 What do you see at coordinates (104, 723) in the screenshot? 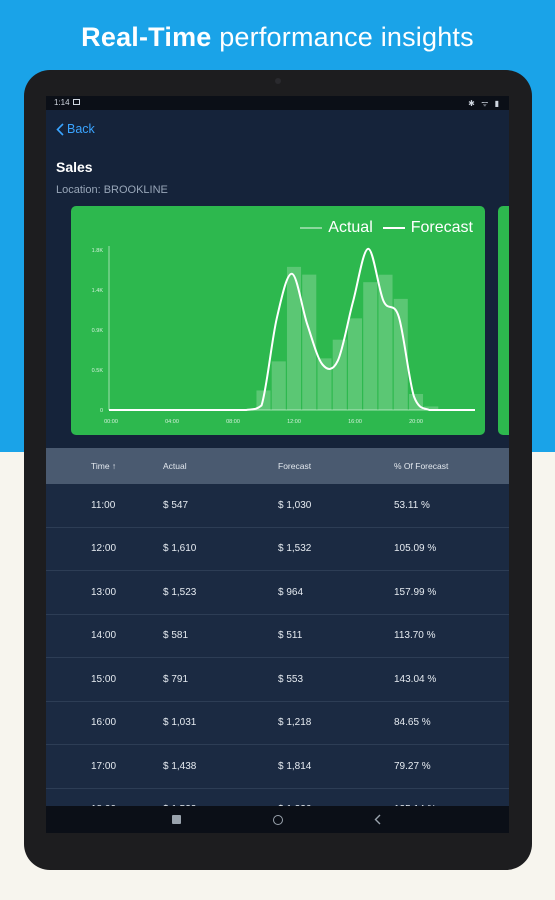
I see `cell-time: 16:00` at bounding box center [104, 723].